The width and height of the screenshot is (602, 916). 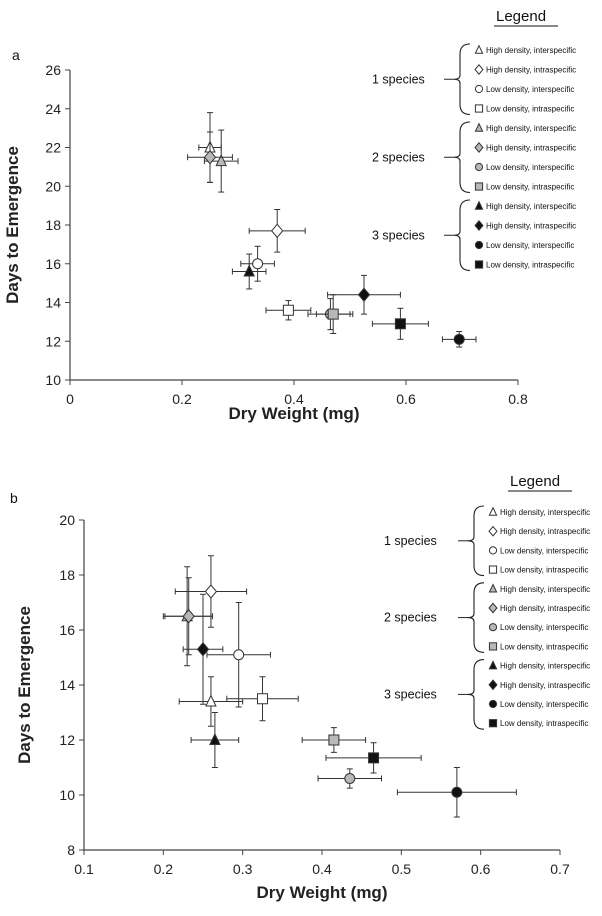 I want to click on x-tick-label: 0.4, so click(x=322, y=869).